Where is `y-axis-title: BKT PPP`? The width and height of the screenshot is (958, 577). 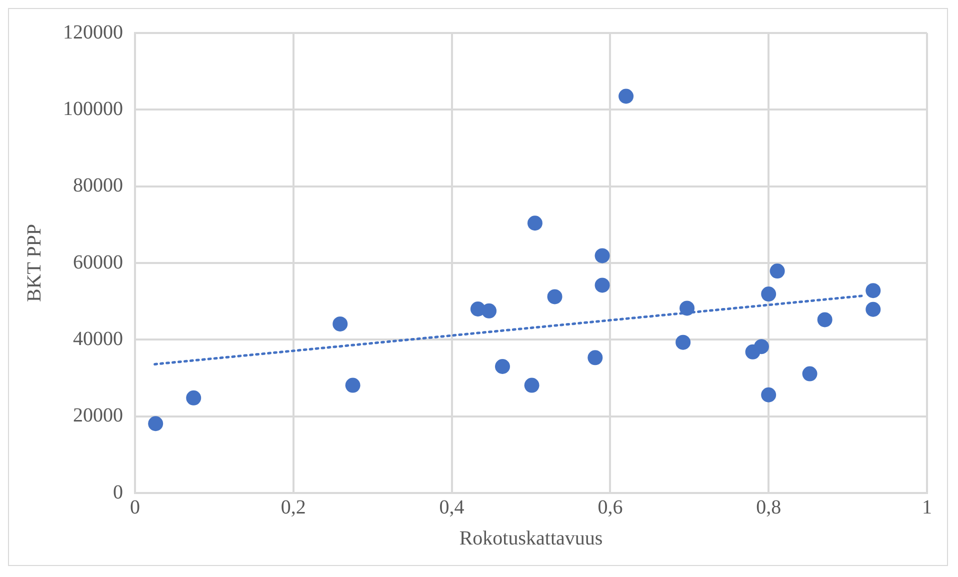
y-axis-title: BKT PPP is located at coordinates (34, 263).